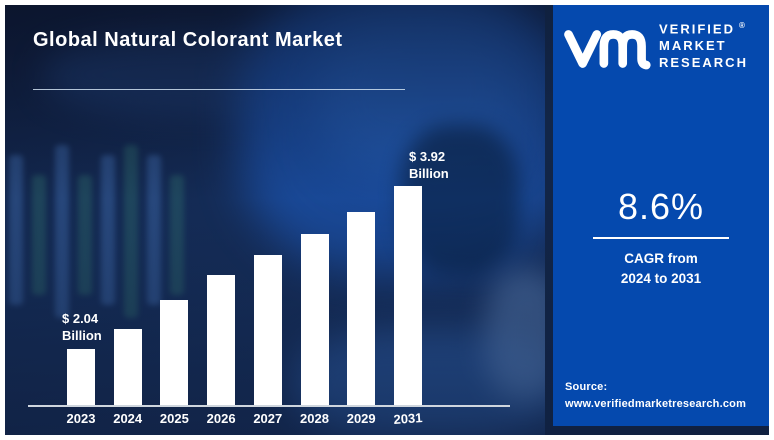 This screenshot has height=440, width=774. What do you see at coordinates (221, 418) in the screenshot?
I see `x-tick-2026: 2026` at bounding box center [221, 418].